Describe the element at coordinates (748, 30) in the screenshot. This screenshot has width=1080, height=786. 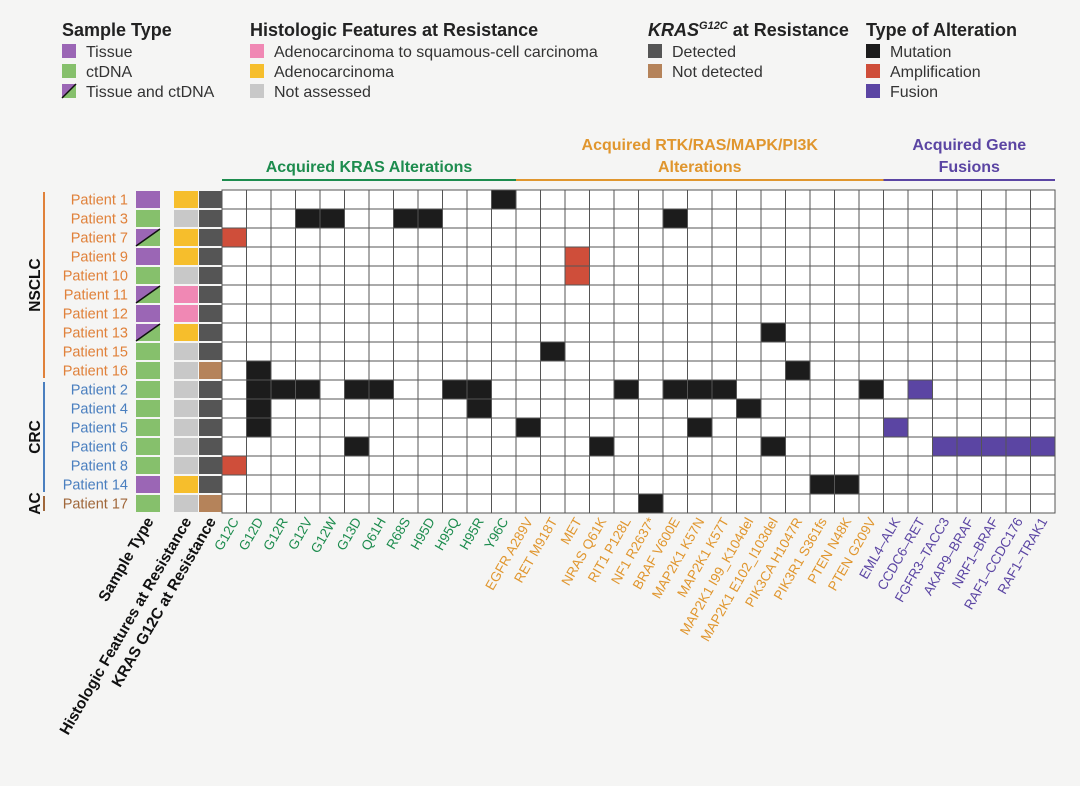
I see `legend-title: KRASG12C at Resistance` at that location.